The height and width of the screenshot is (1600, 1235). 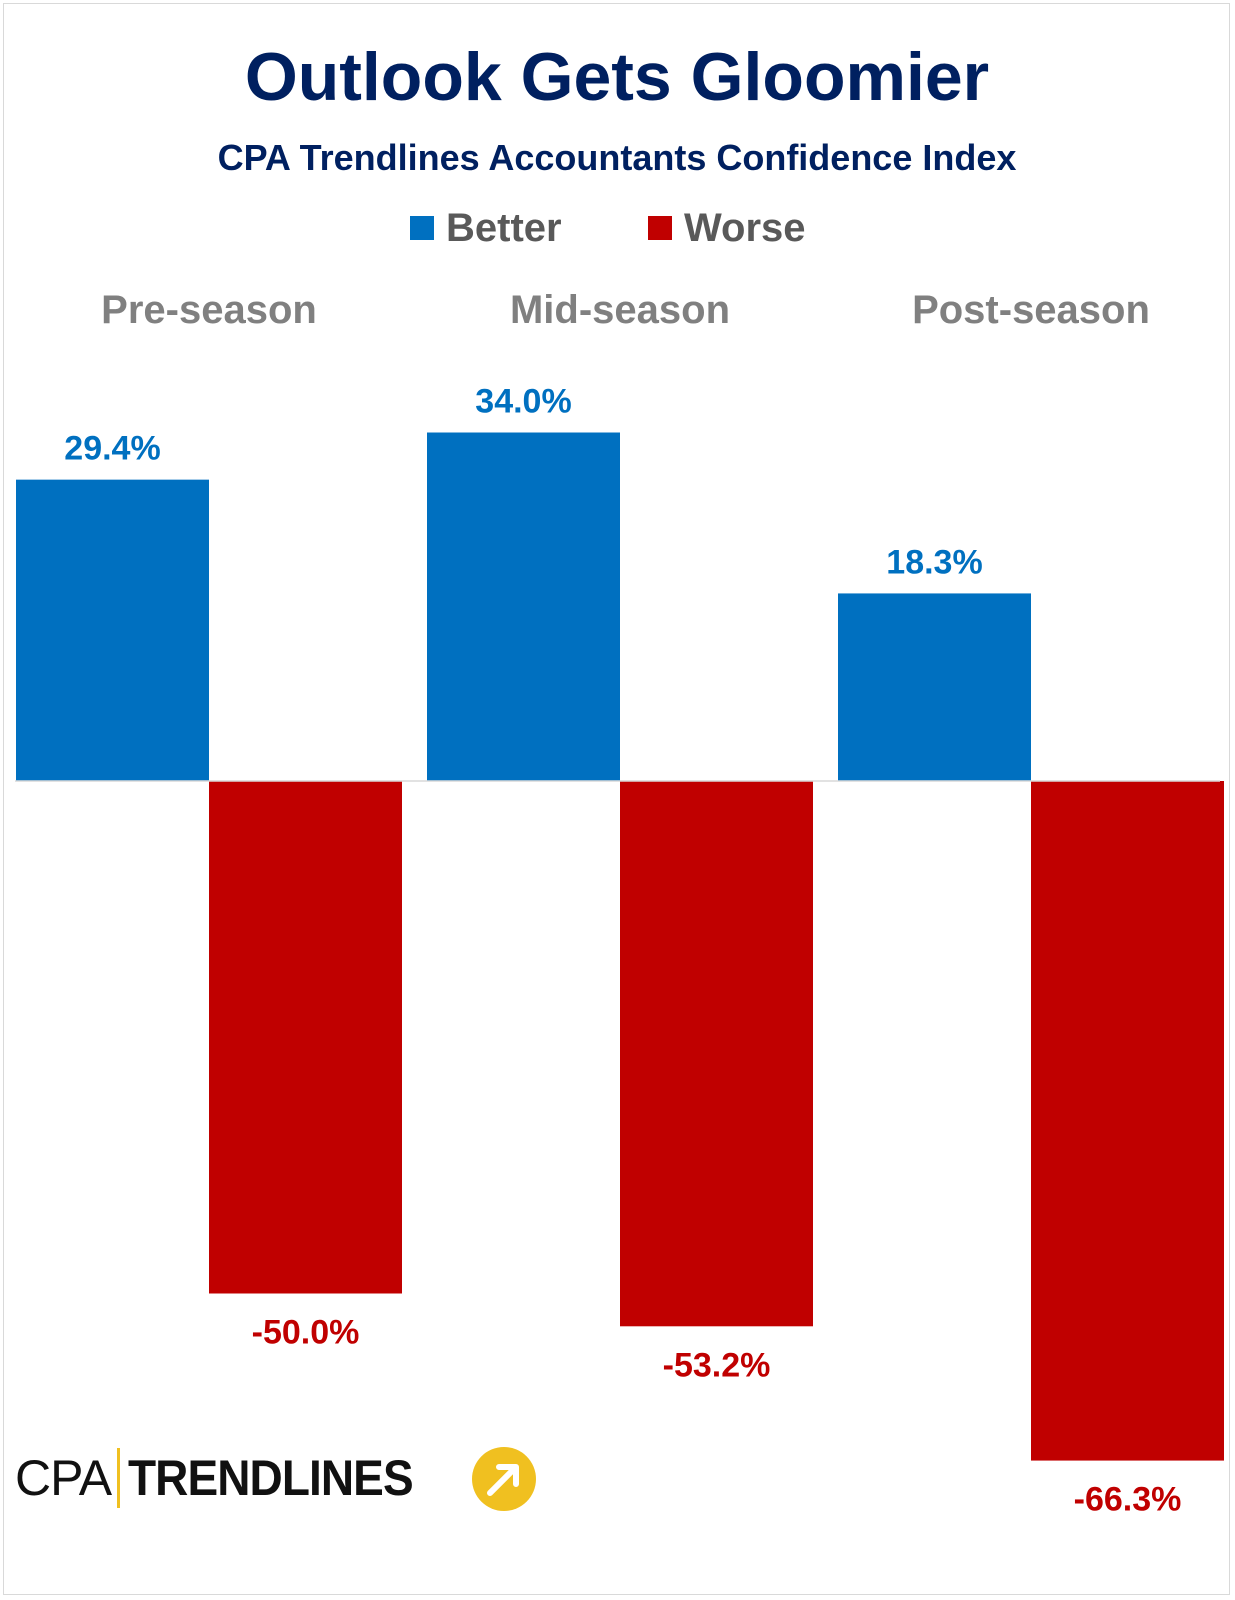 What do you see at coordinates (112, 449) in the screenshot?
I see `data-label-better: 29.4%` at bounding box center [112, 449].